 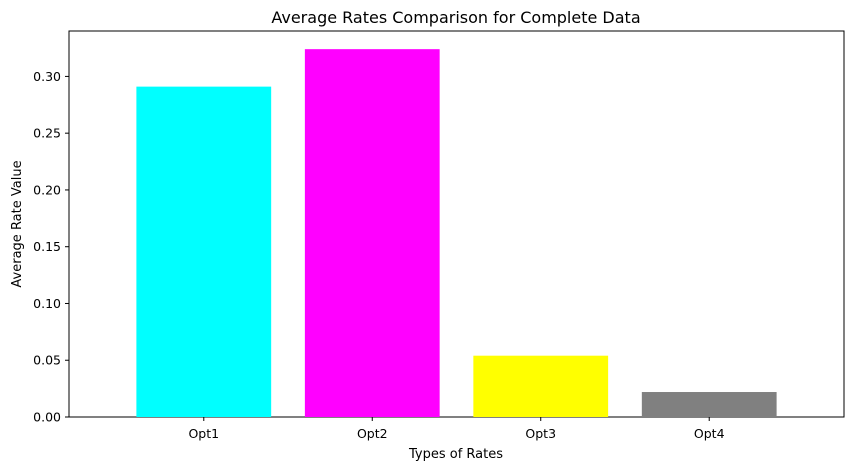 I want to click on x-axis-label: Types of Rates, so click(x=455, y=454).